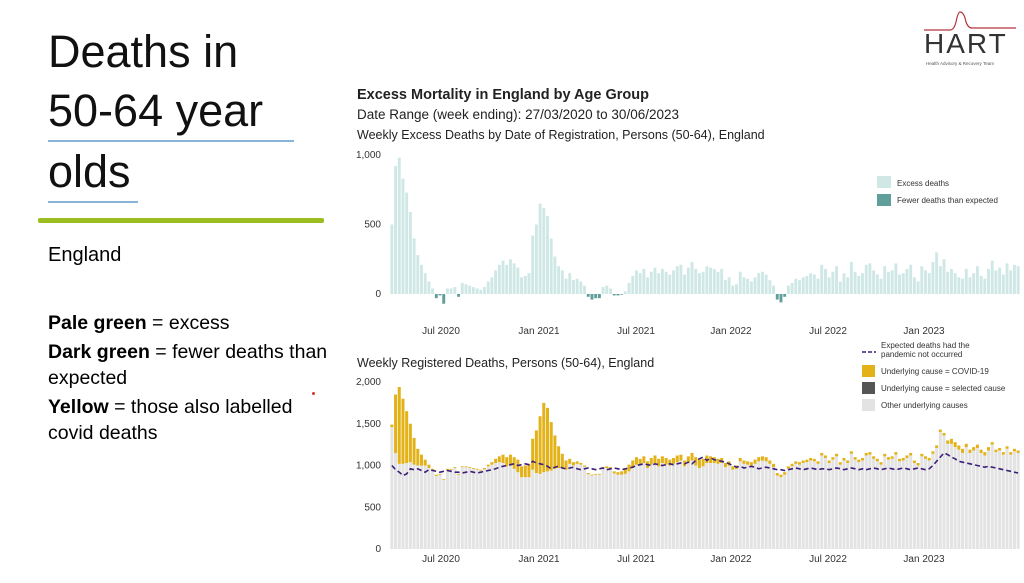  I want to click on legend-swatch-covid, so click(868, 371).